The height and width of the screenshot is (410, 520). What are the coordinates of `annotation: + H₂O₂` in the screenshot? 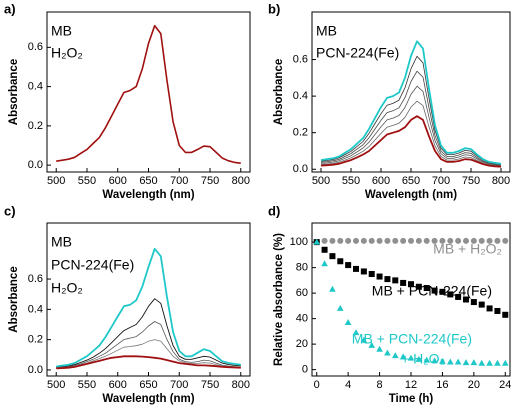 It's located at (423, 359).